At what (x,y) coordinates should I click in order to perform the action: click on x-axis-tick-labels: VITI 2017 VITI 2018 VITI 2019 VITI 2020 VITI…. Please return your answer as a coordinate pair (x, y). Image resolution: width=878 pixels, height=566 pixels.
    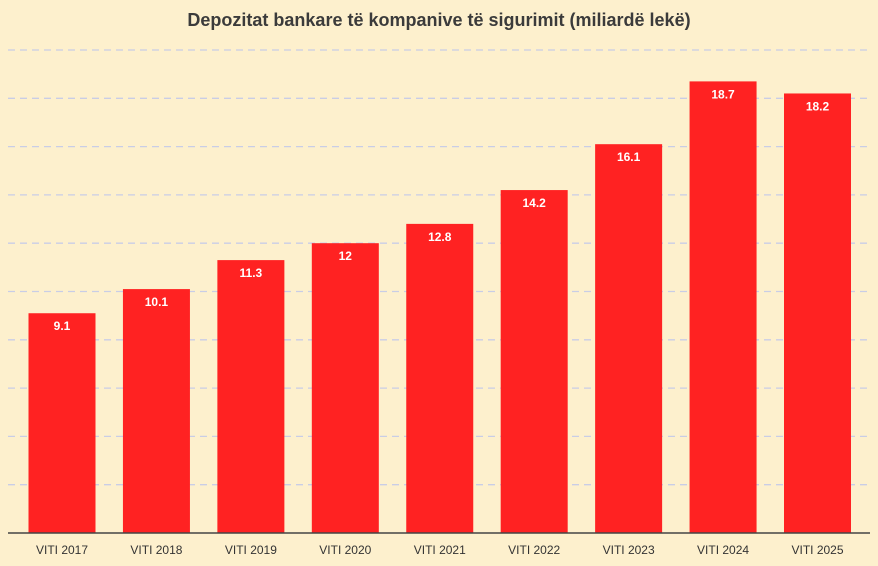
    Looking at the image, I should click on (440, 550).